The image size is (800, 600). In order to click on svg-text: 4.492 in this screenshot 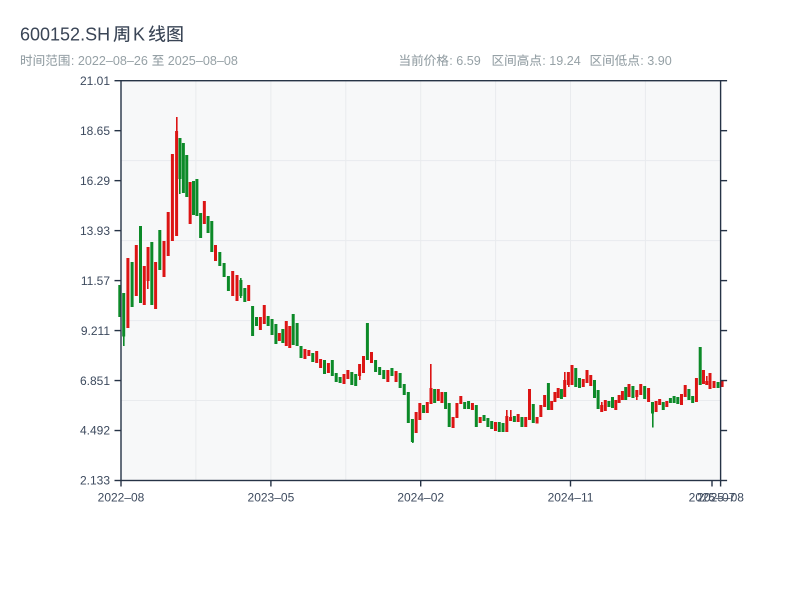, I will do `click(95, 431)`.